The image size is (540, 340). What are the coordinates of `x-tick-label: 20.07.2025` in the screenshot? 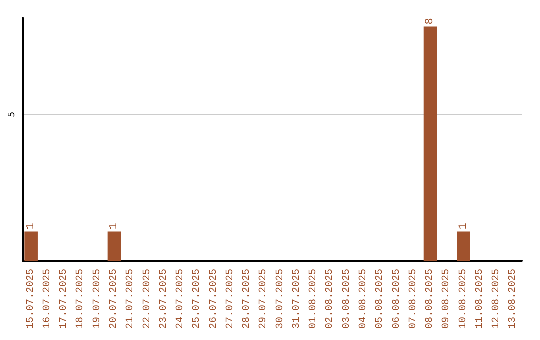 It's located at (114, 299).